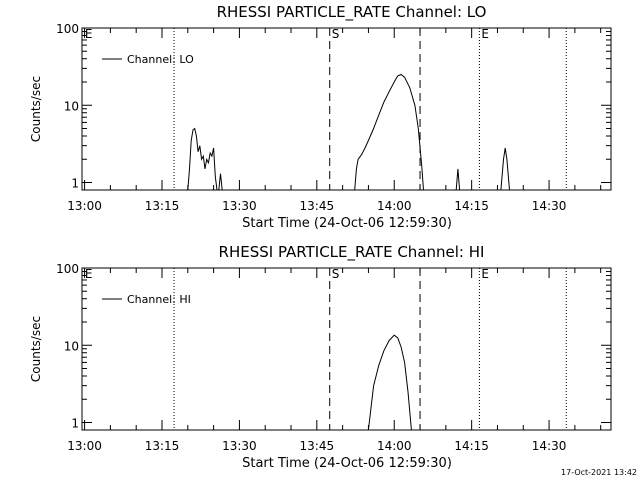 This screenshot has height=480, width=640. Describe the element at coordinates (352, 252) in the screenshot. I see `chart-title: RHESSI PARTICLE_RATE Channel: HI` at that location.